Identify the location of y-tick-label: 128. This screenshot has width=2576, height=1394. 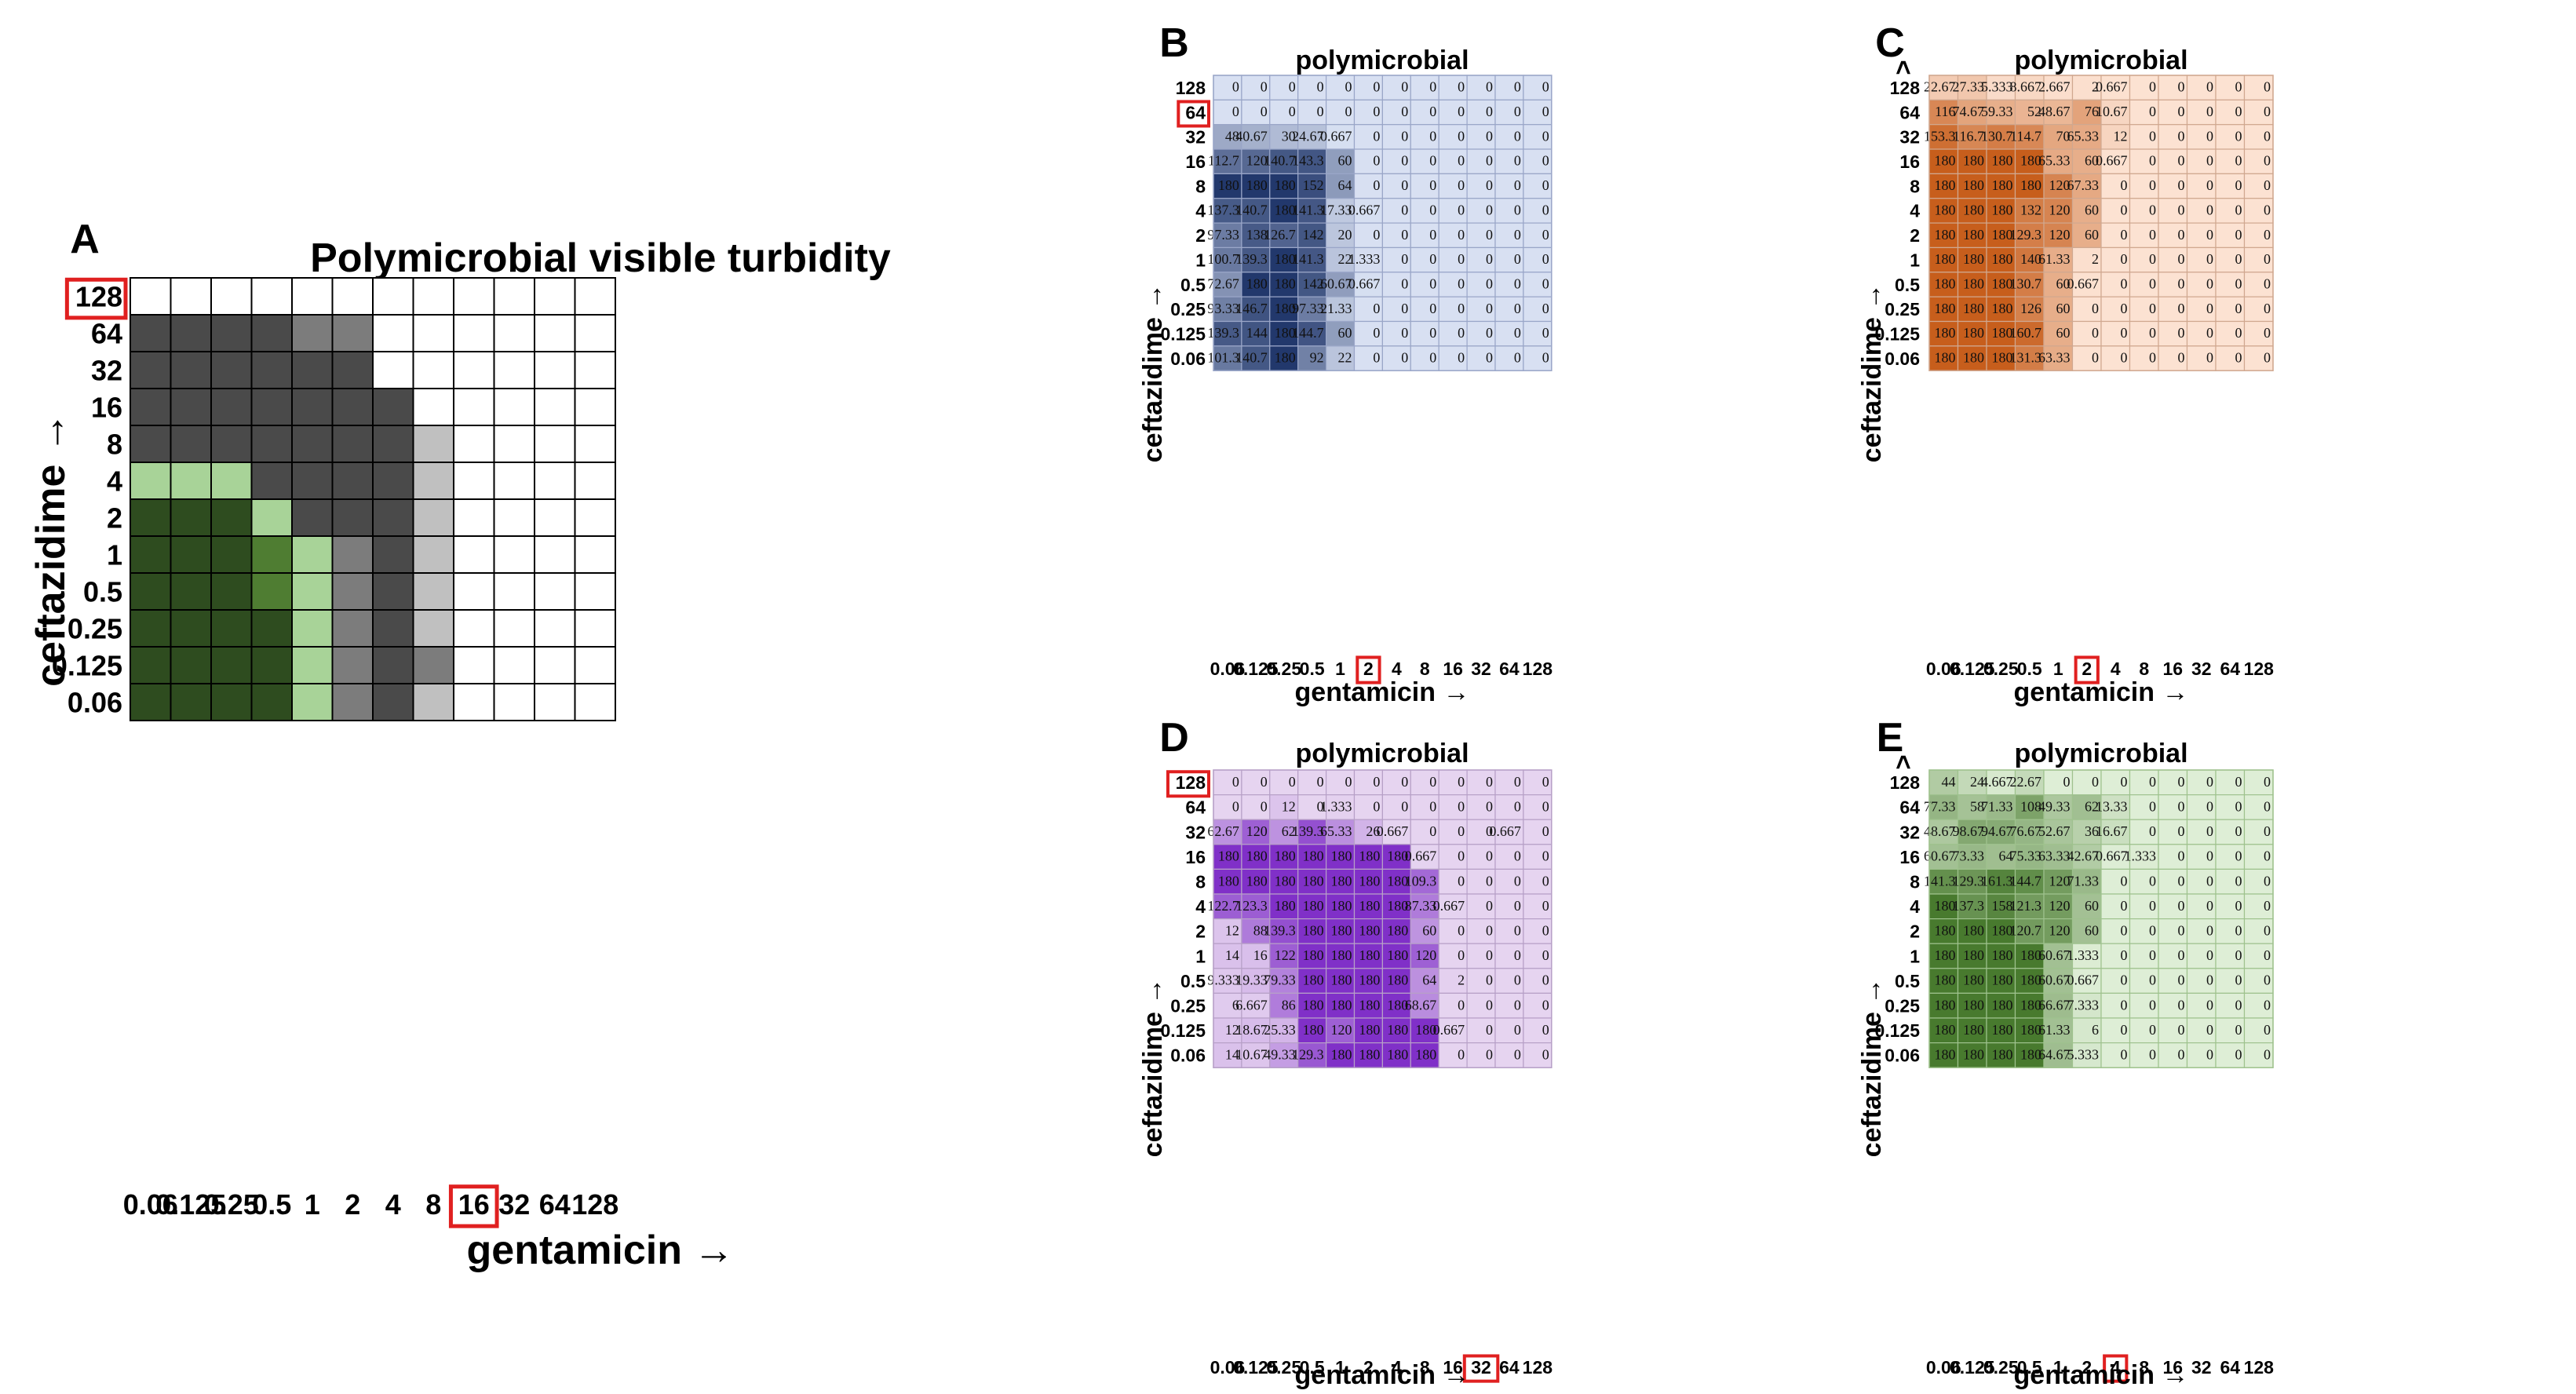
(1191, 88).